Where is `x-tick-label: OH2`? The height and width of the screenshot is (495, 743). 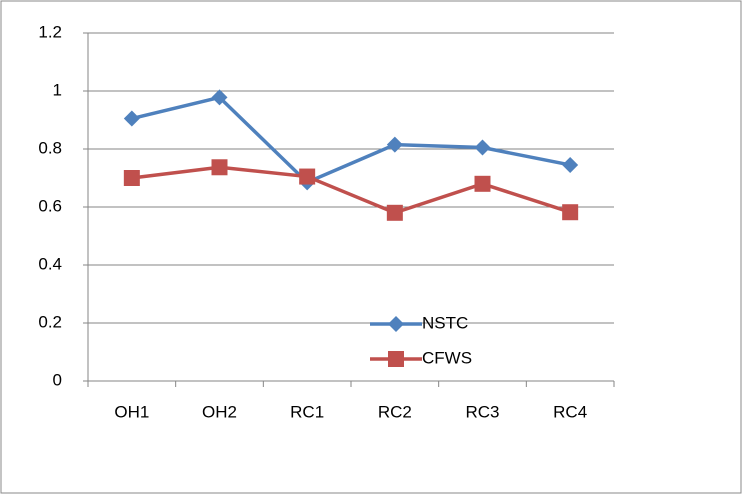 x-tick-label: OH2 is located at coordinates (219, 411).